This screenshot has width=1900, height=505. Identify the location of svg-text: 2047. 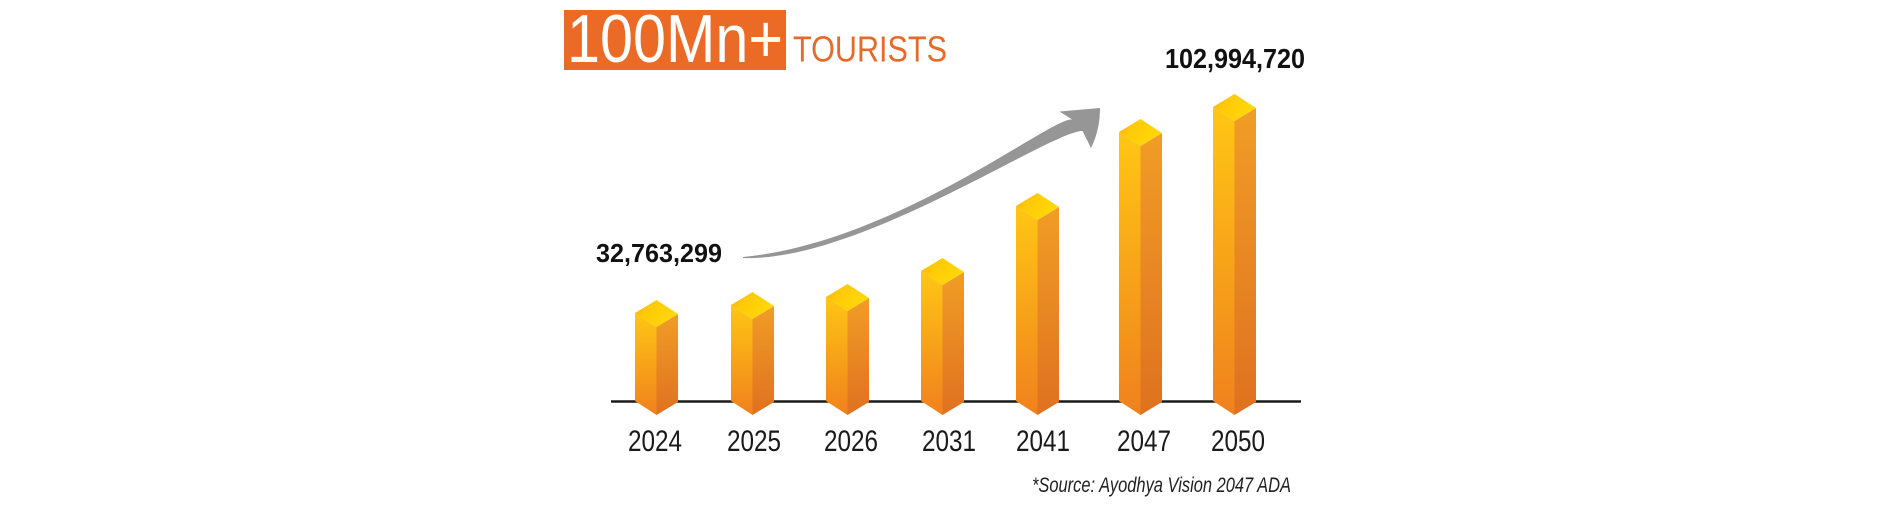
(1144, 441).